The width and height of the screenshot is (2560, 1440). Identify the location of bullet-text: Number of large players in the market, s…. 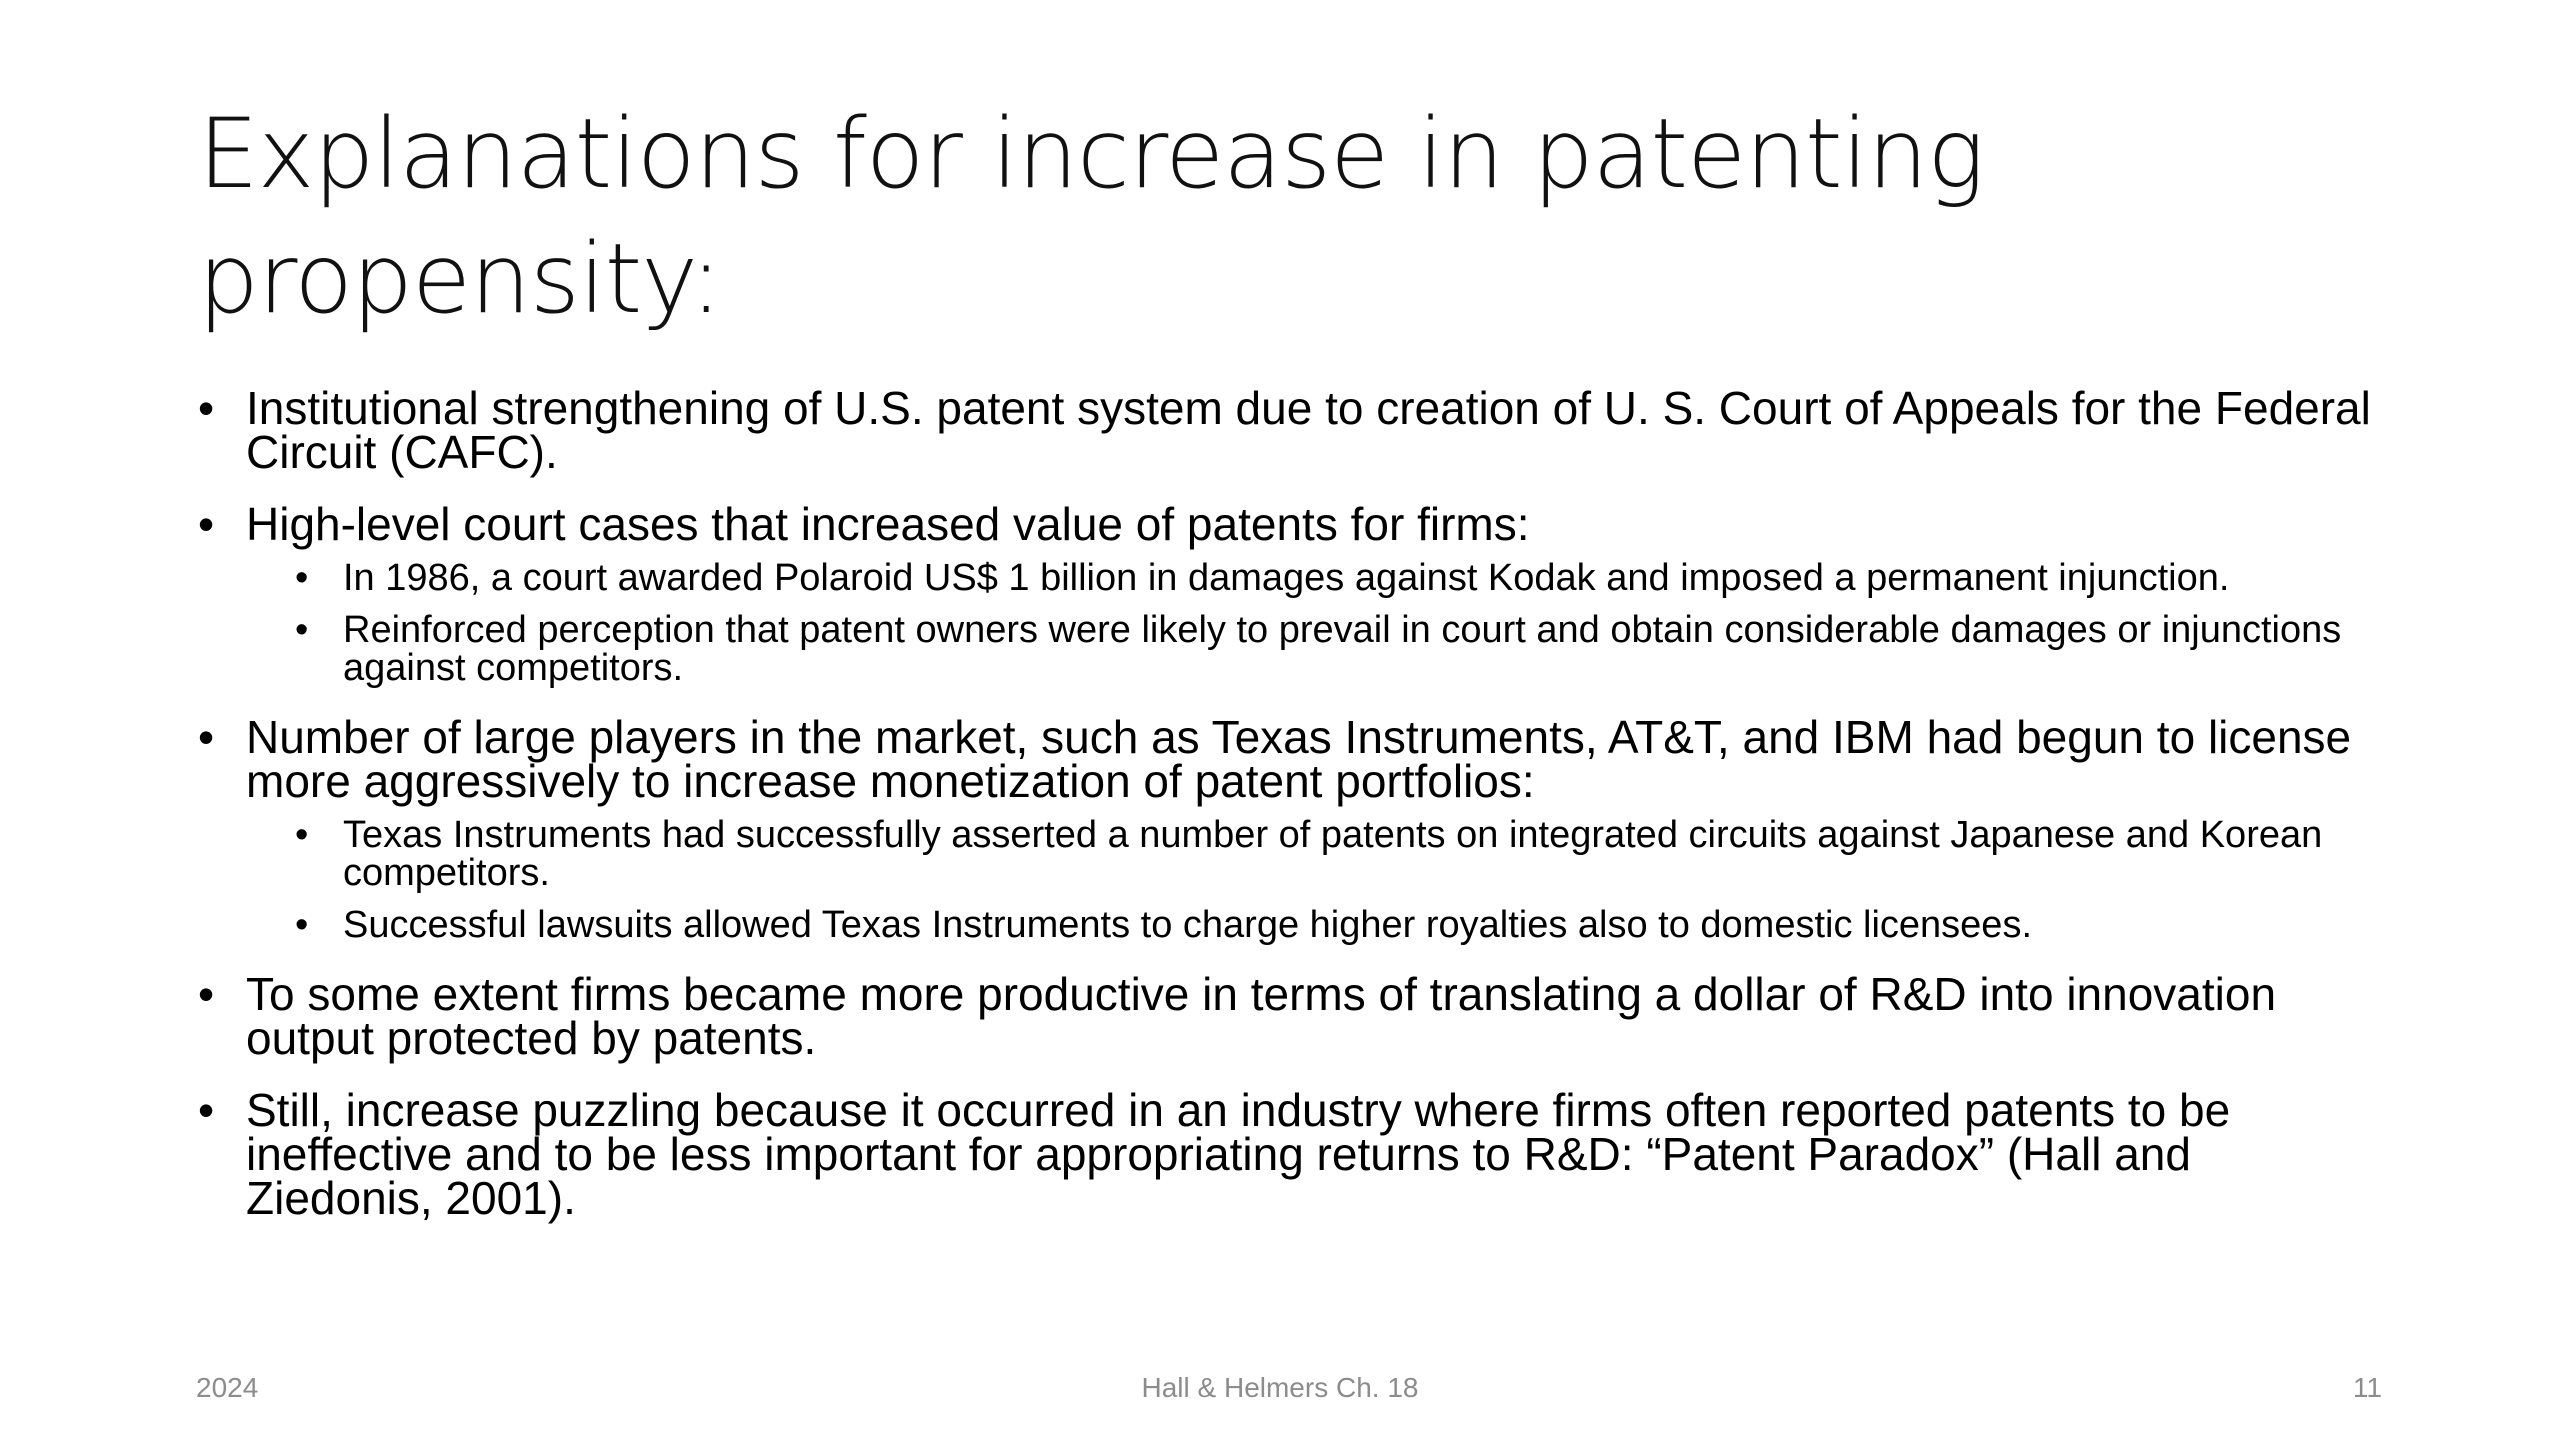
(1299, 759).